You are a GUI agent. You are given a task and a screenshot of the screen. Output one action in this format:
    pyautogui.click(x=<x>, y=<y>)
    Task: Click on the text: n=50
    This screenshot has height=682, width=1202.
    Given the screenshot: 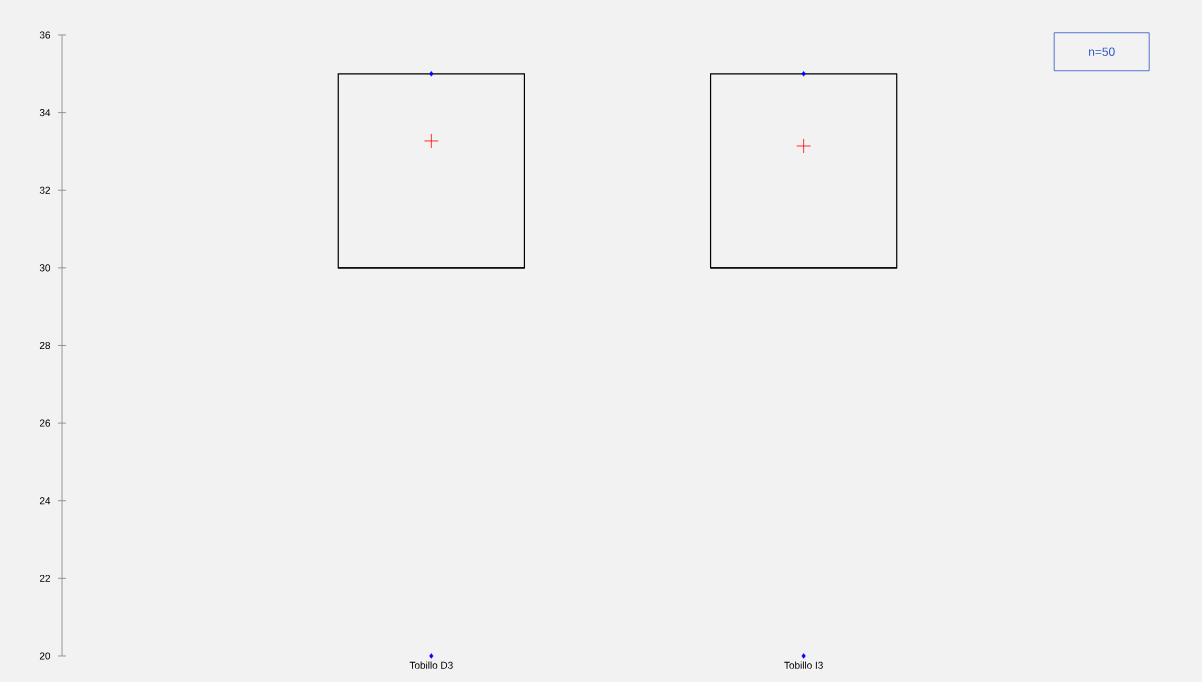 What is the action you would take?
    pyautogui.click(x=1102, y=51)
    